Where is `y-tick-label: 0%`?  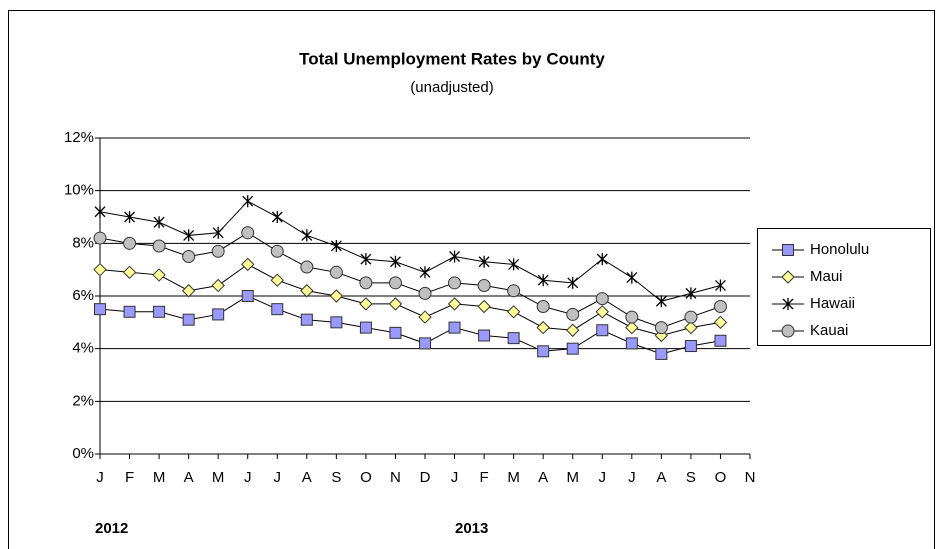
y-tick-label: 0% is located at coordinates (83, 453).